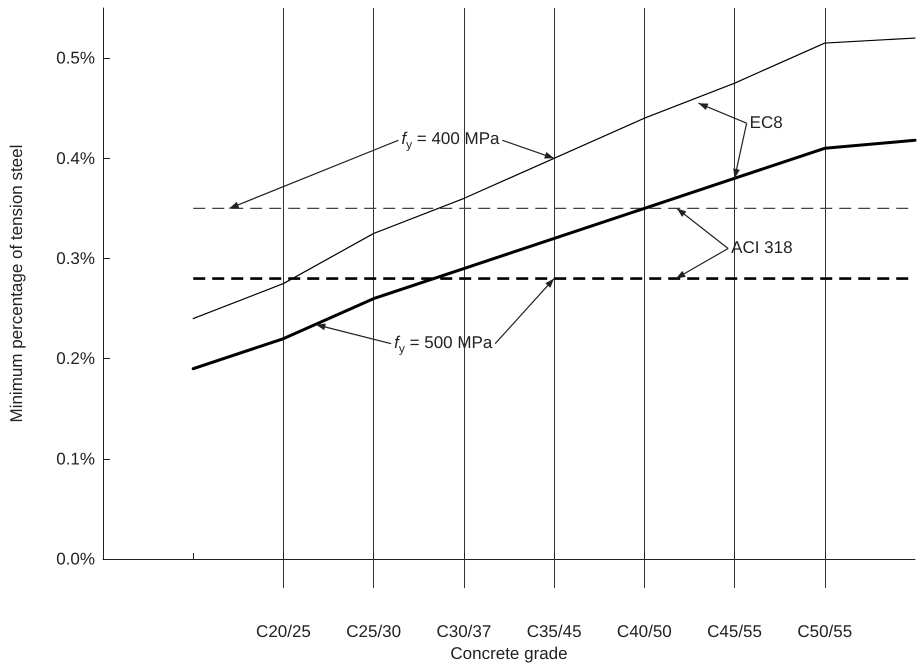 The height and width of the screenshot is (667, 918). What do you see at coordinates (464, 632) in the screenshot?
I see `x-tick-label: C30/37` at bounding box center [464, 632].